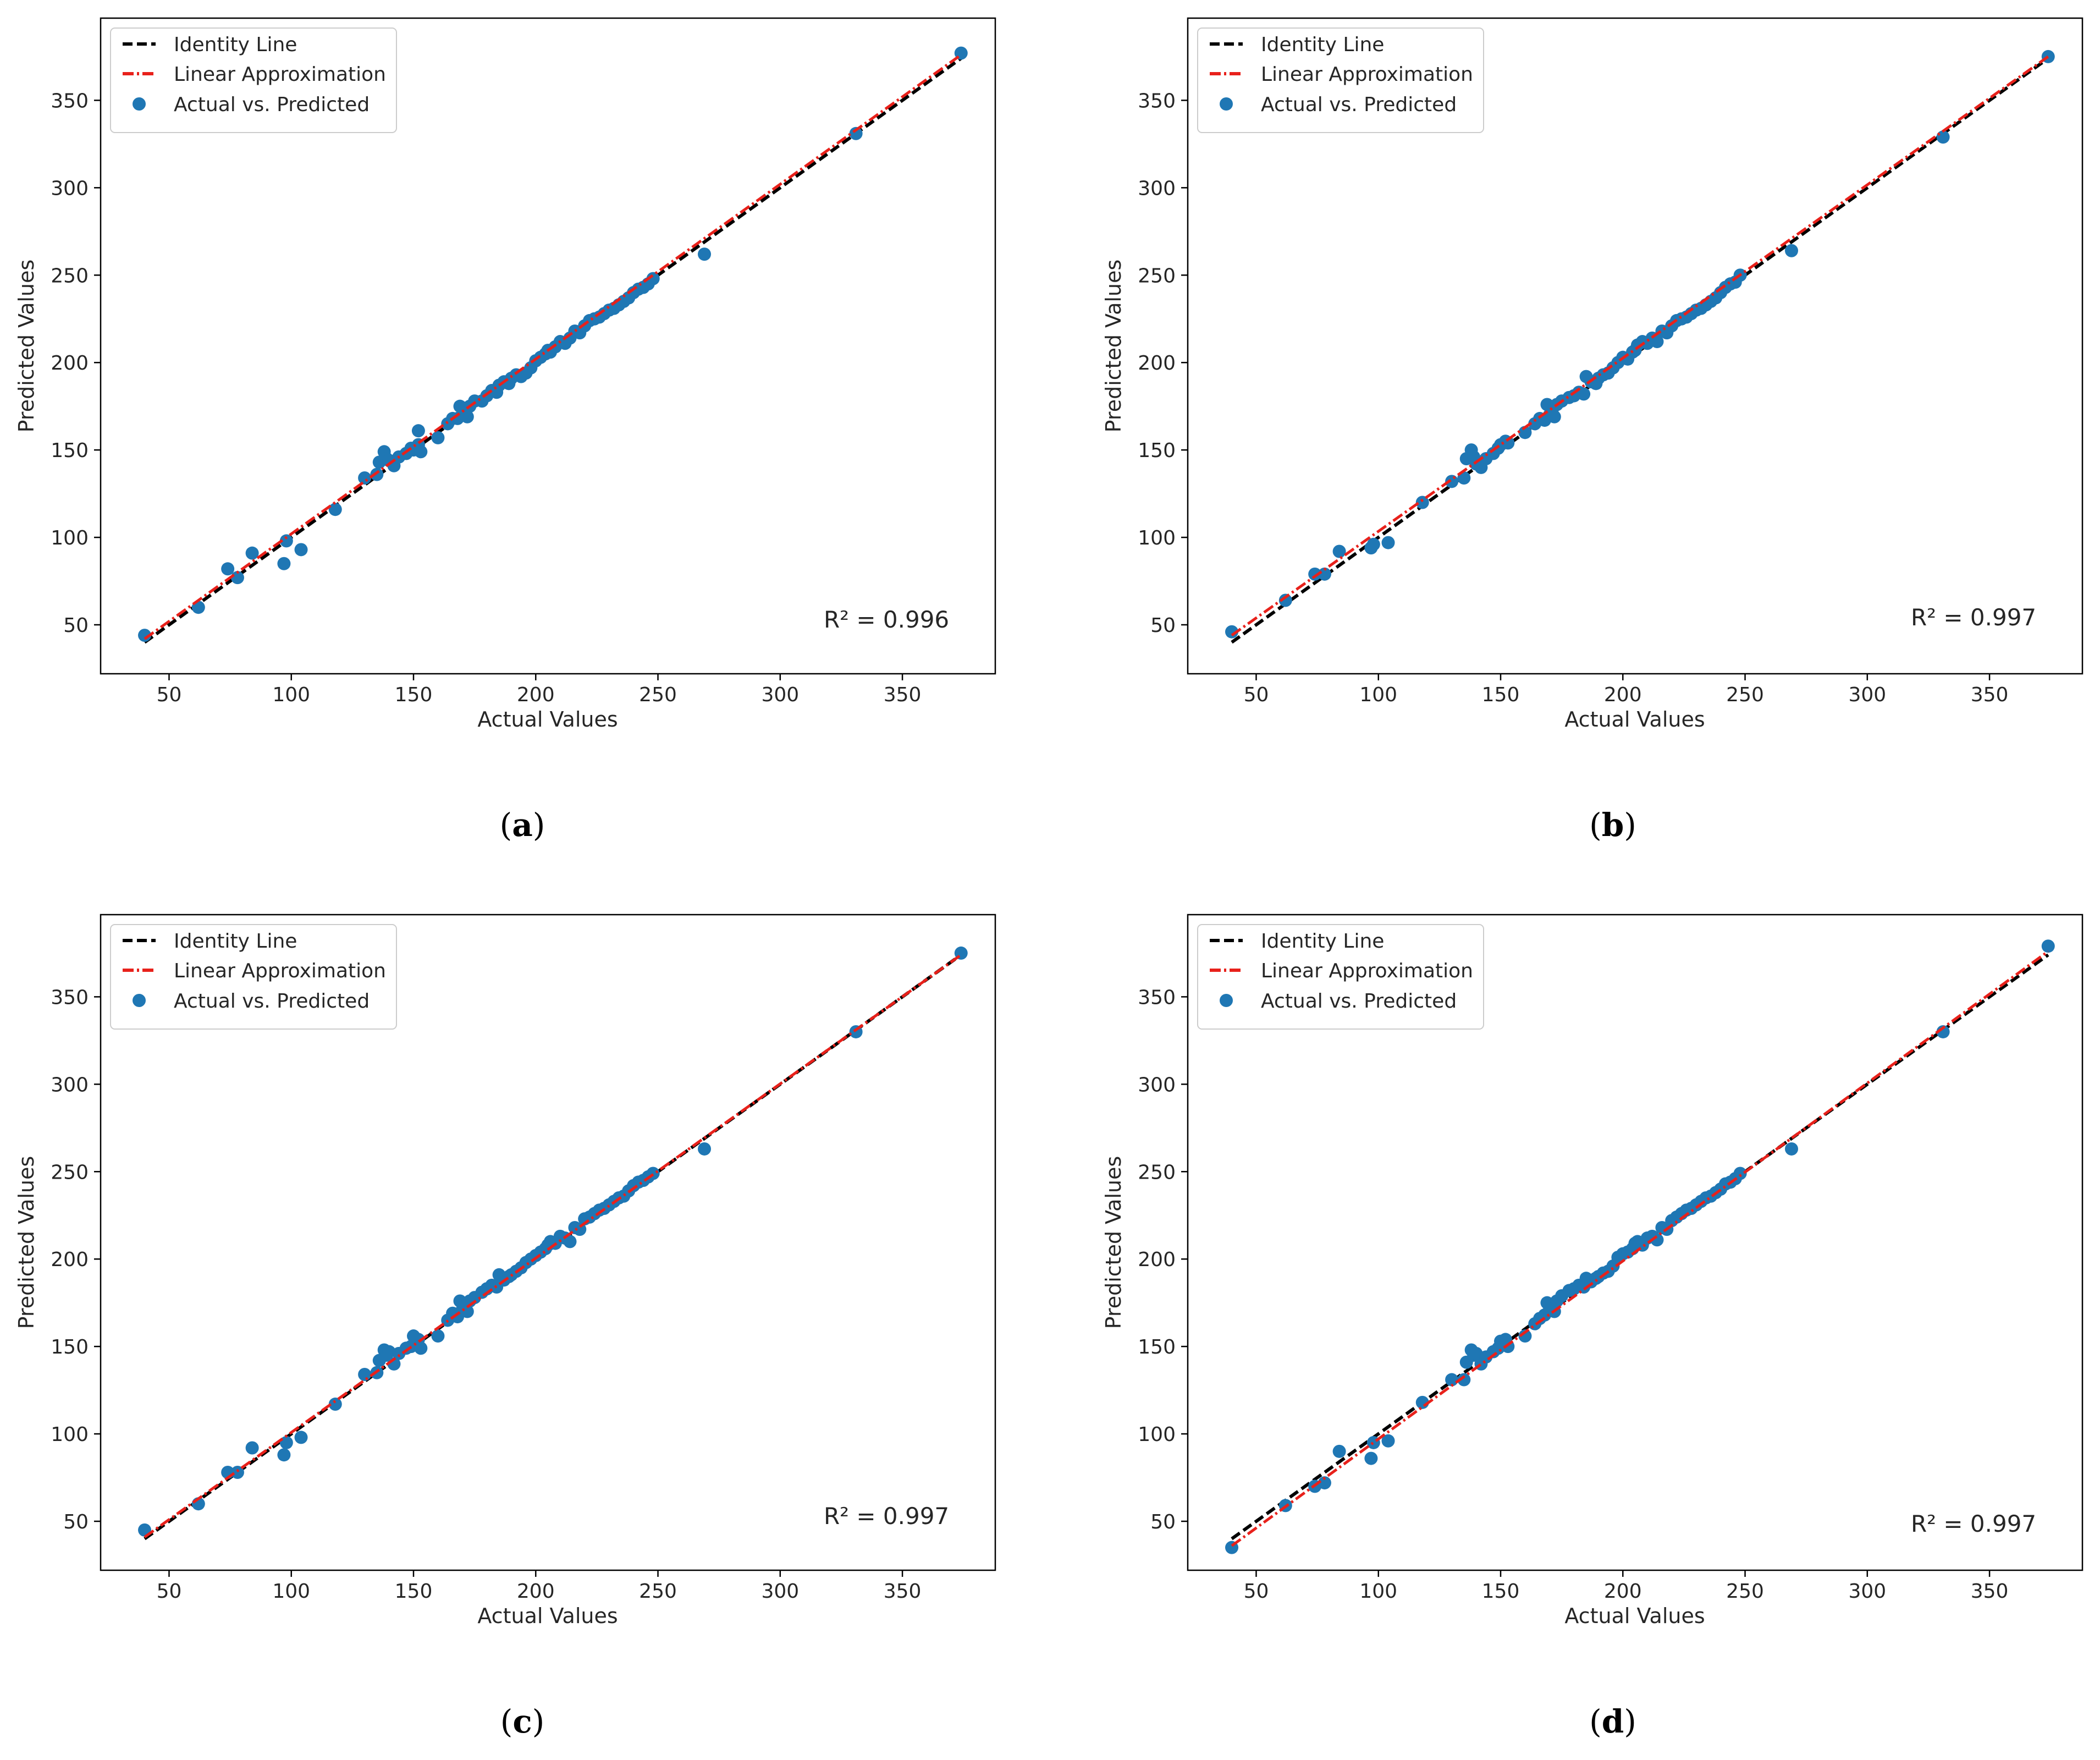 The height and width of the screenshot is (1760, 2100). I want to click on panel-caption: (b), so click(1612, 825).